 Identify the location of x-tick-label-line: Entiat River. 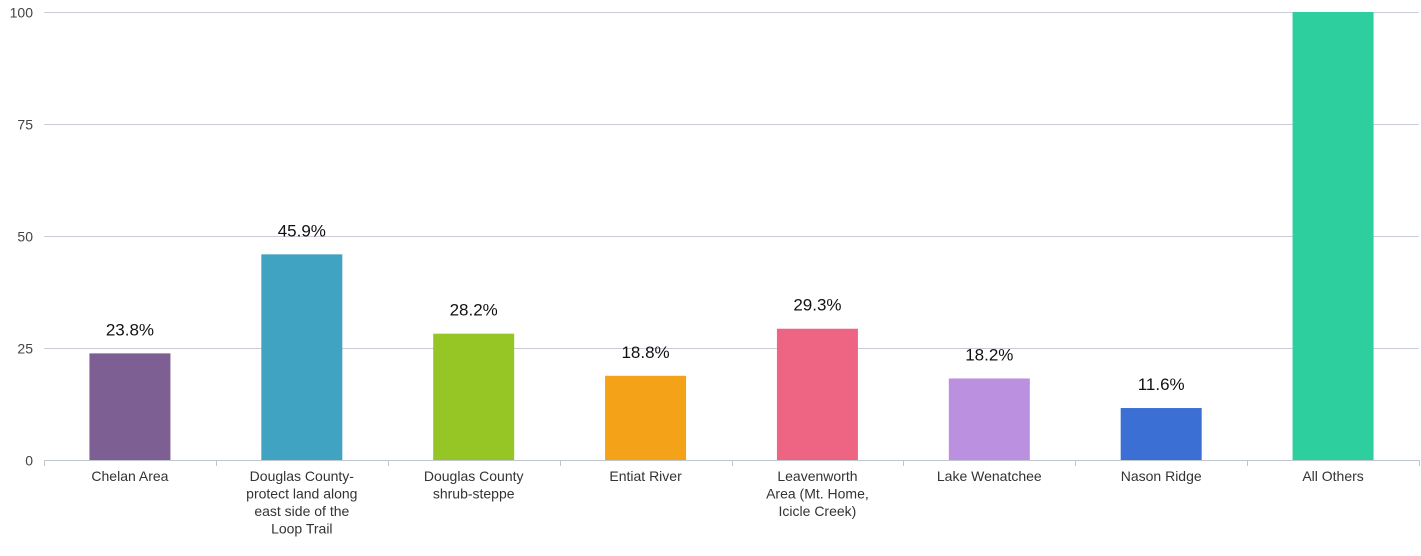
(645, 476).